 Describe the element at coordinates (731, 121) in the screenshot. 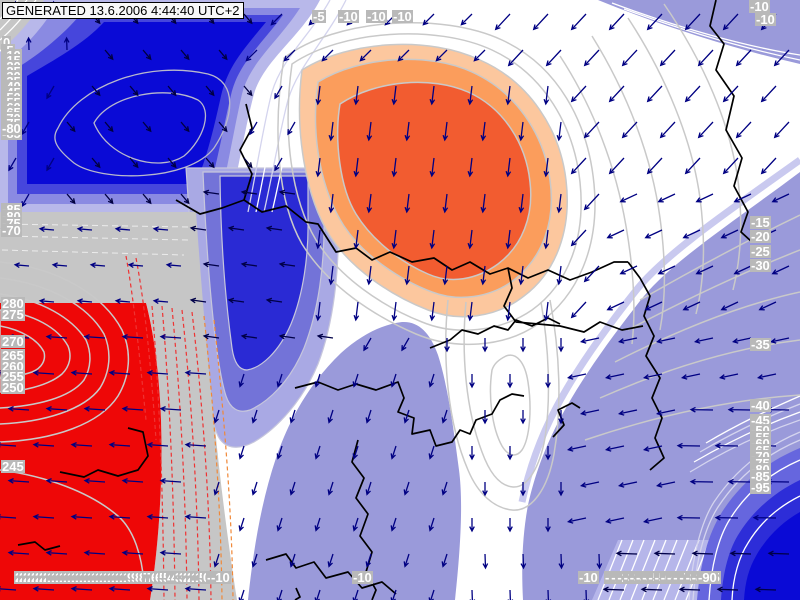

I see `border-poland-vertical` at that location.